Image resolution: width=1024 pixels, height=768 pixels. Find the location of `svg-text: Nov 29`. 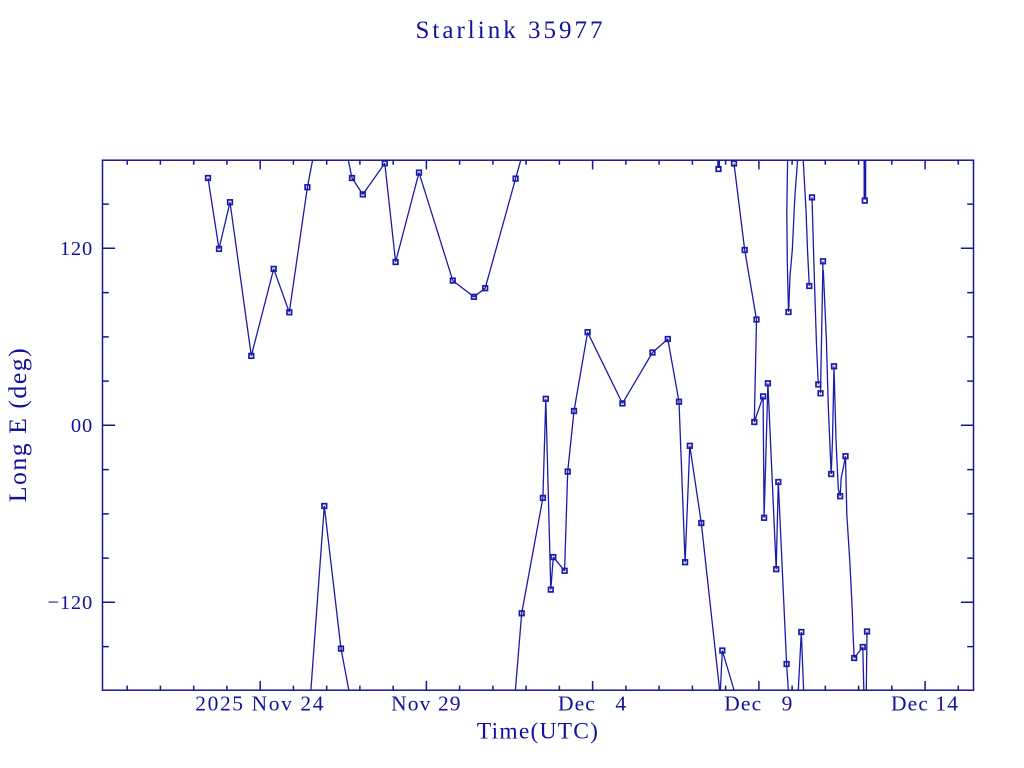

svg-text: Nov 29 is located at coordinates (426, 704).